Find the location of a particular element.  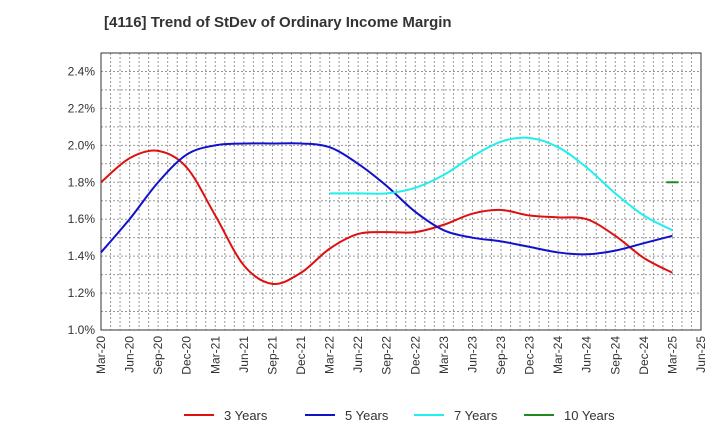

x-tick-label: Mar-21 is located at coordinates (215, 355).